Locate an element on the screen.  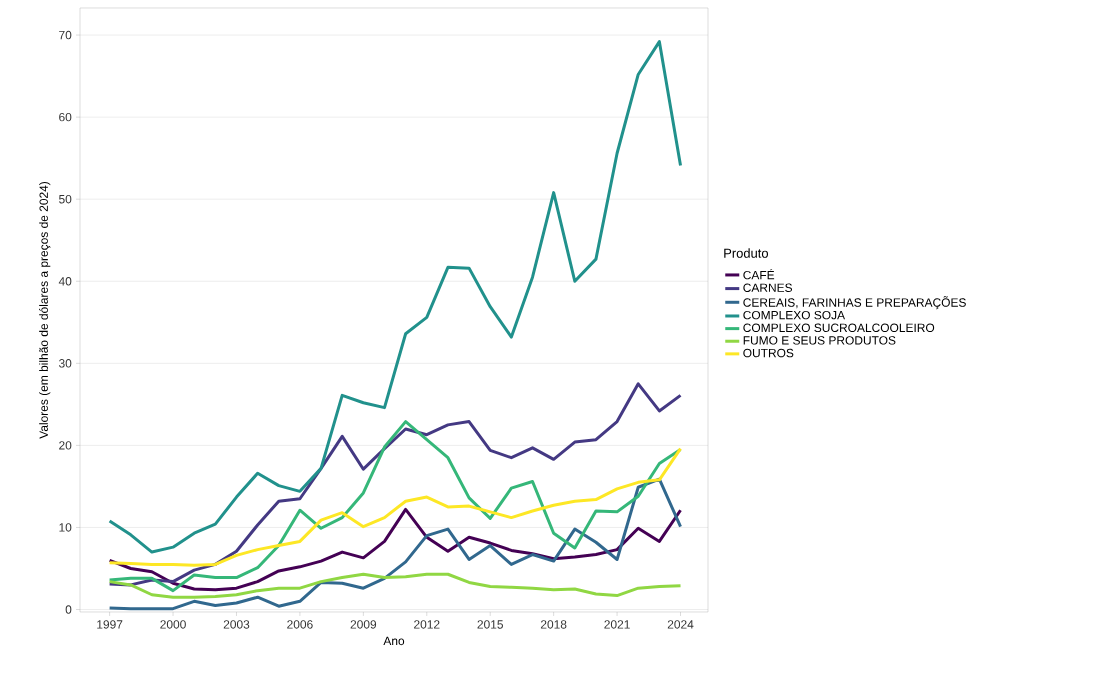
y-tick-label: 70 is located at coordinates (65, 35).